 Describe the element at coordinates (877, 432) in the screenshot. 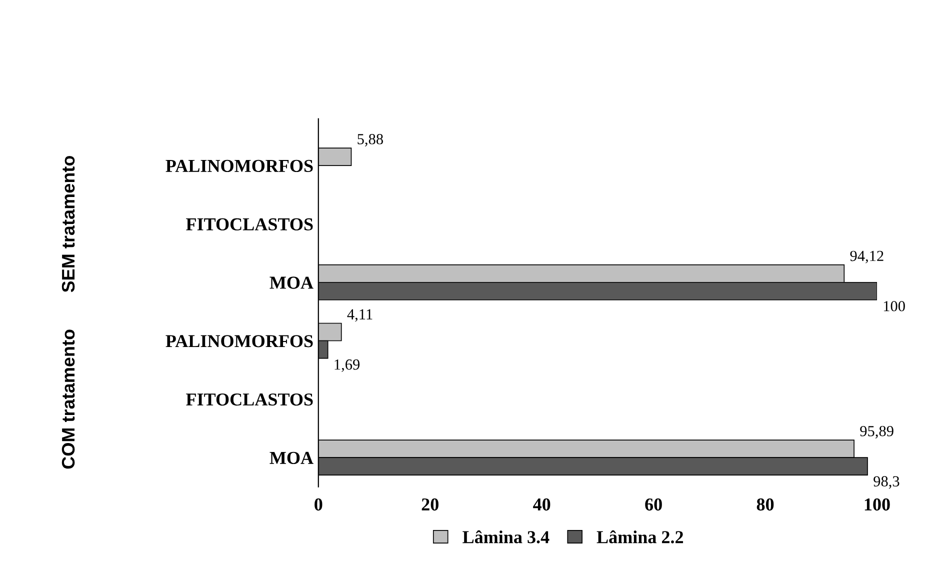

I see `data-label: 95,89` at that location.